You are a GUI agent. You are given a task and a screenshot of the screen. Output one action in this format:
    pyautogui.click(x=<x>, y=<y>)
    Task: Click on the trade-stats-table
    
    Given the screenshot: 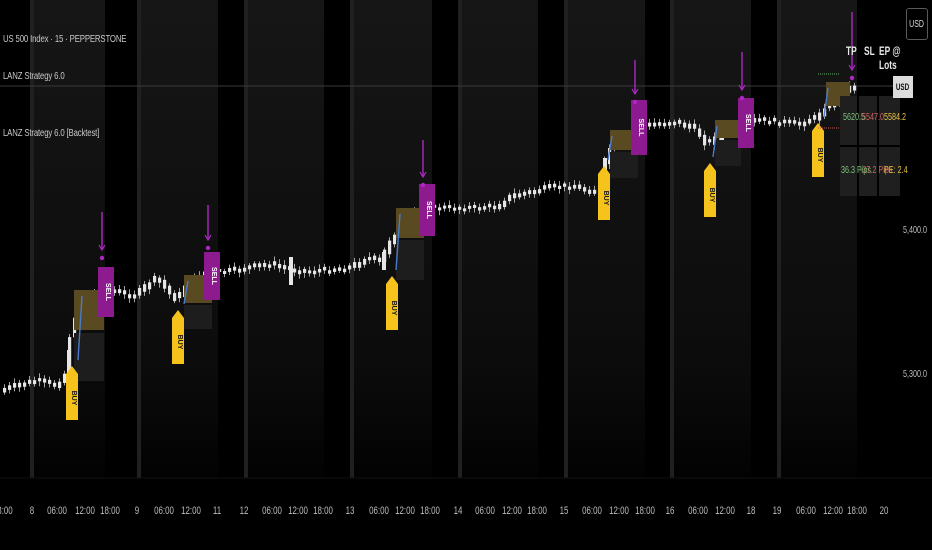 What is the action you would take?
    pyautogui.click(x=870, y=146)
    